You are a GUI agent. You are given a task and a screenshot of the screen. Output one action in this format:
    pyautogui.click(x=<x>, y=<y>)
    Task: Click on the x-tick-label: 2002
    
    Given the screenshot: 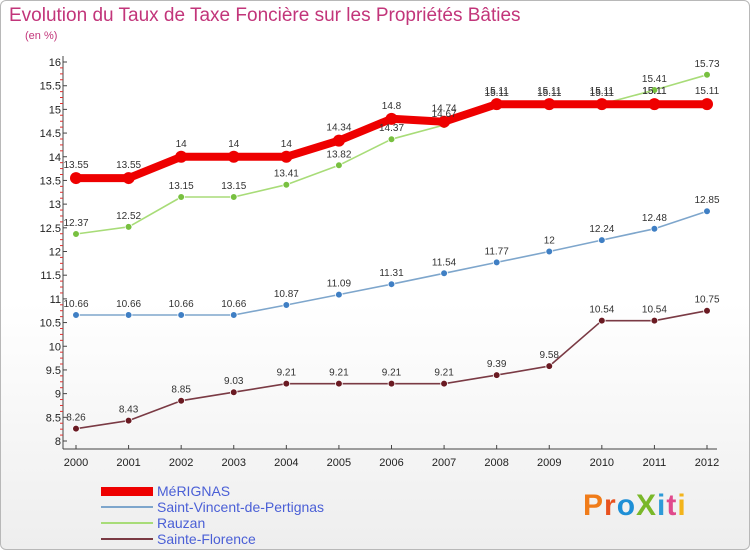 What is the action you would take?
    pyautogui.click(x=181, y=463)
    